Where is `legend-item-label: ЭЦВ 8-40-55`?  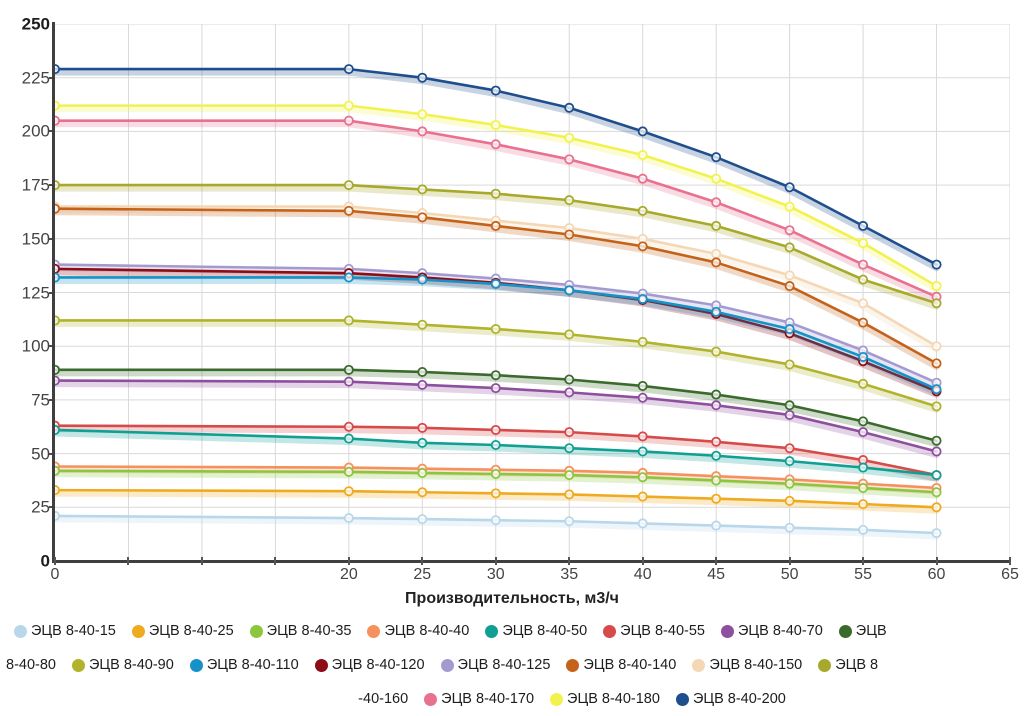
legend-item-label: ЭЦВ 8-40-55 is located at coordinates (662, 630).